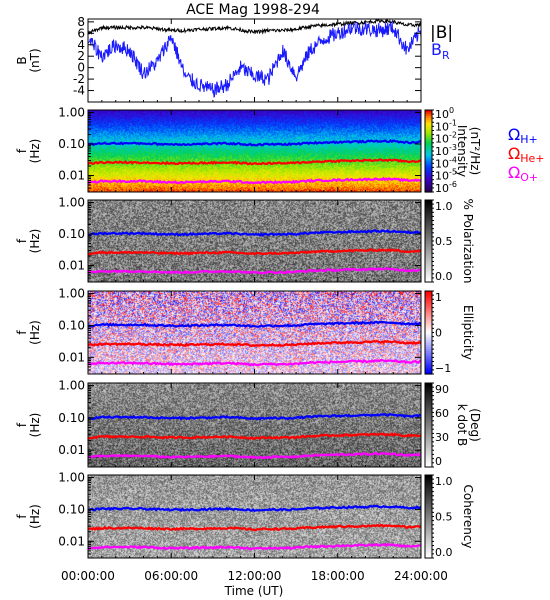  I want to click on ylabel-text-4: f, so click(22, 424).